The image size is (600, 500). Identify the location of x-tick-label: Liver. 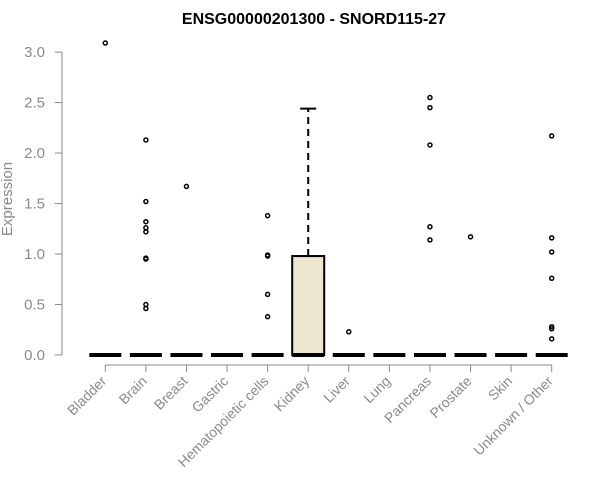
(336, 389).